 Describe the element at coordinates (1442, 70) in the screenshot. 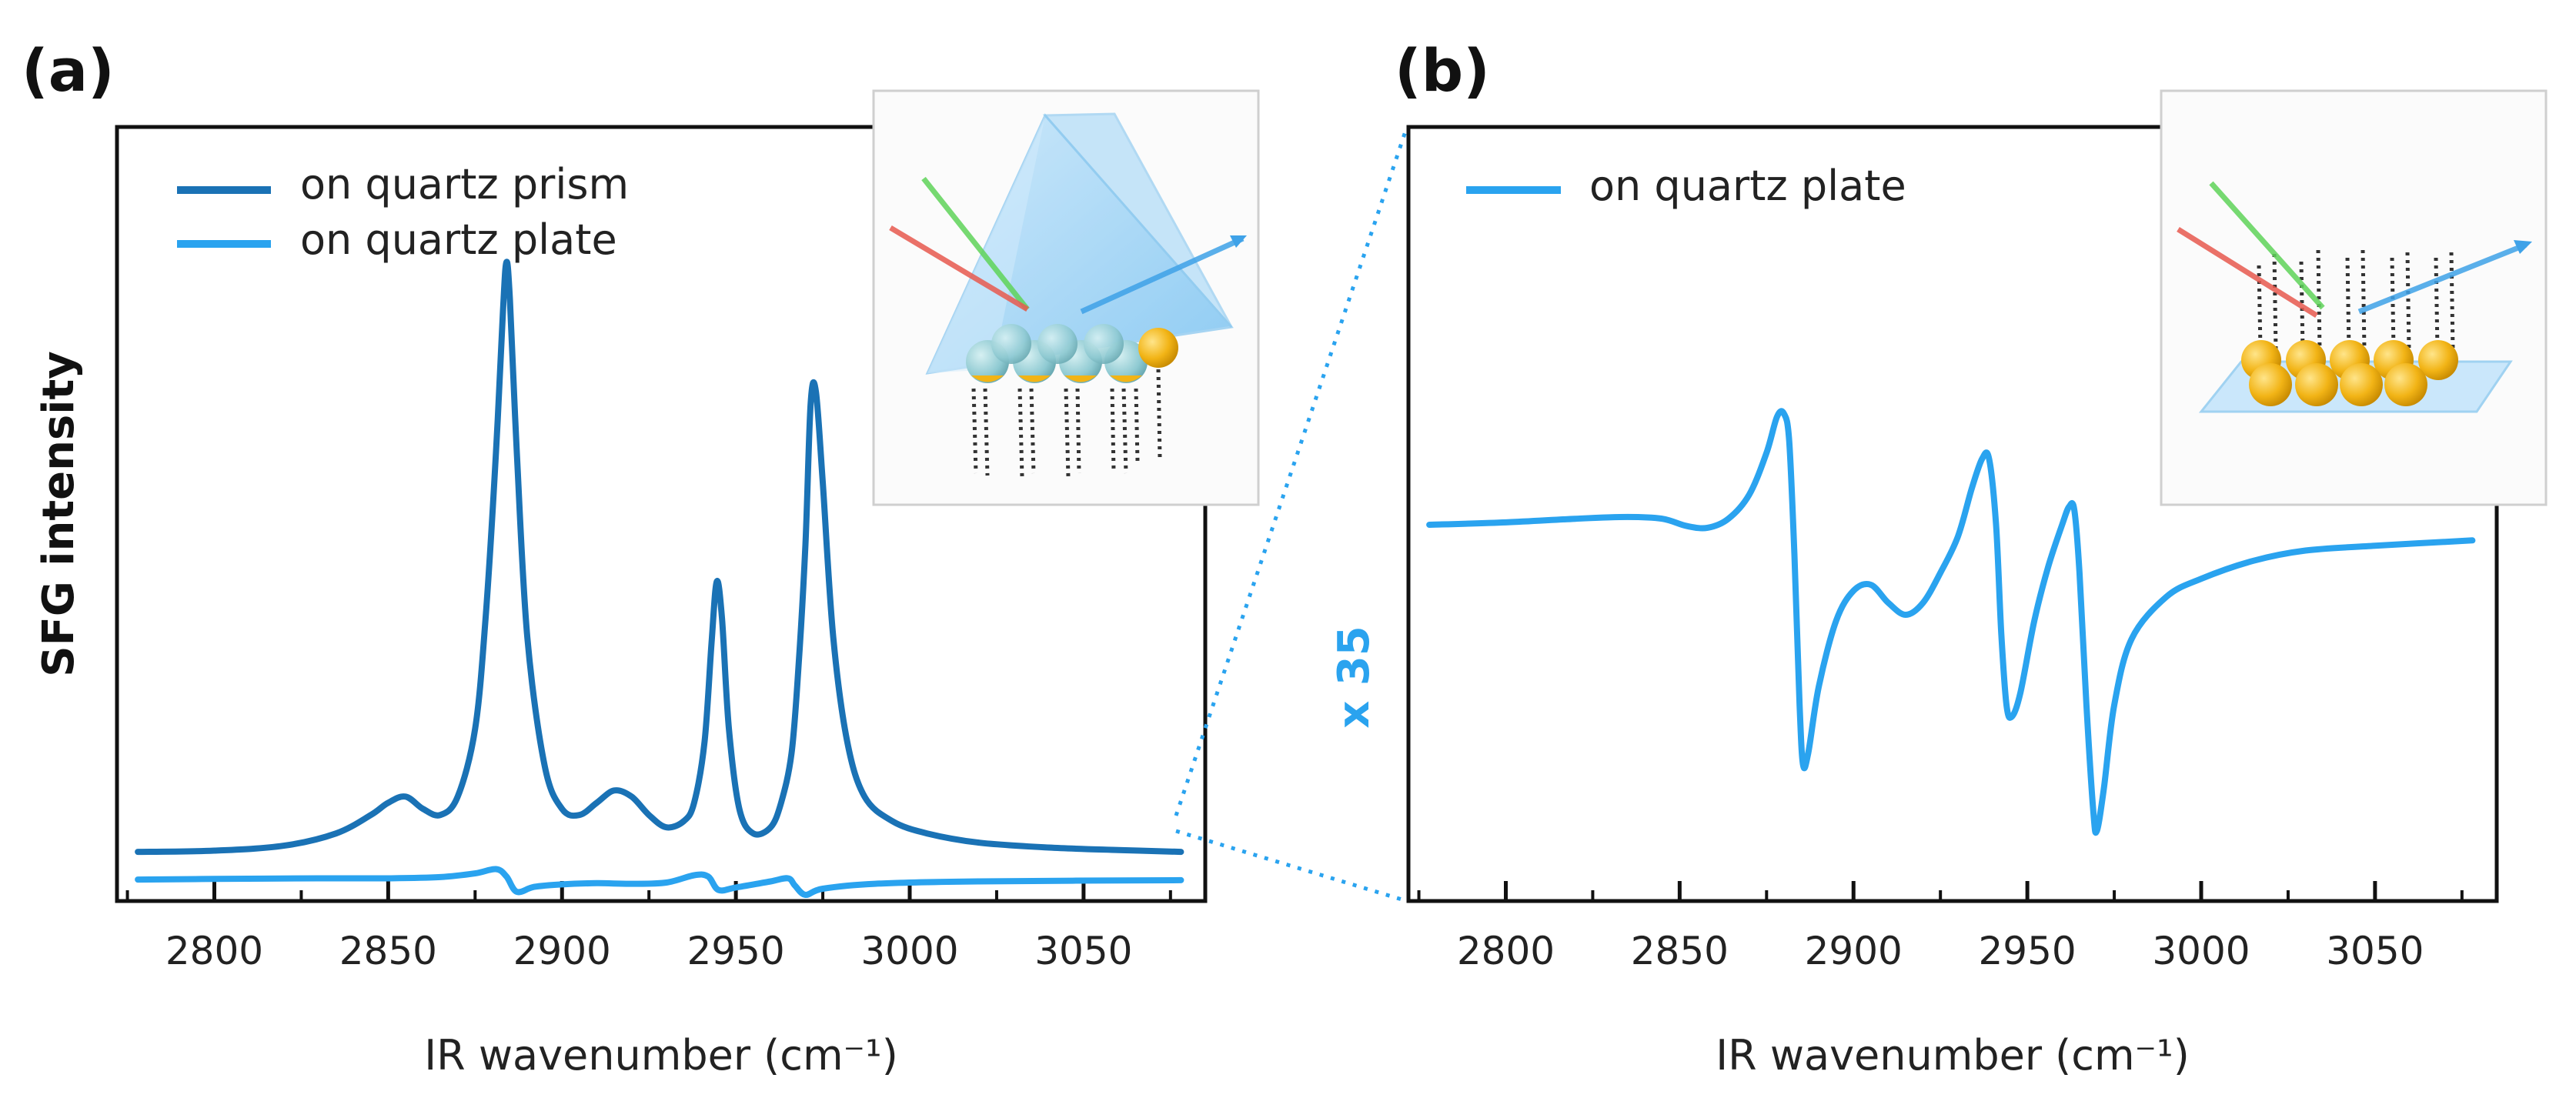

I see `panel-b-label: (b)` at that location.